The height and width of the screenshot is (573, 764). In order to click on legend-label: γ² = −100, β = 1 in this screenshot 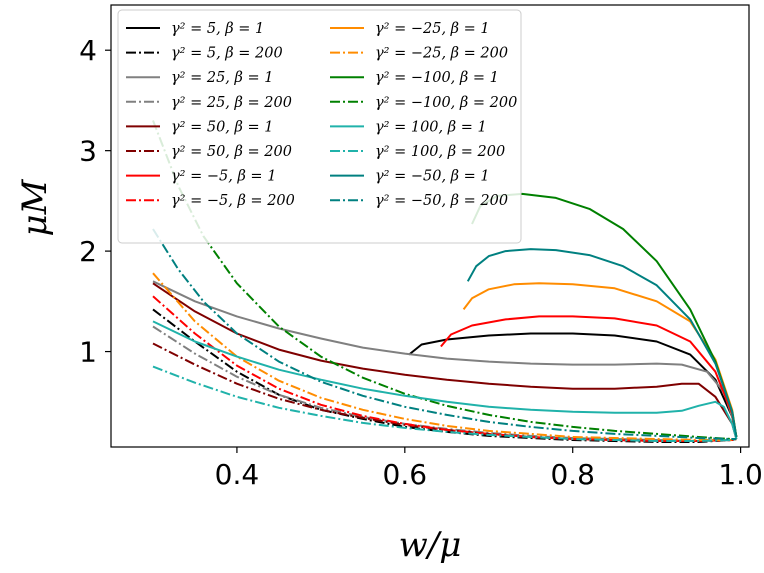, I will do `click(437, 78)`.